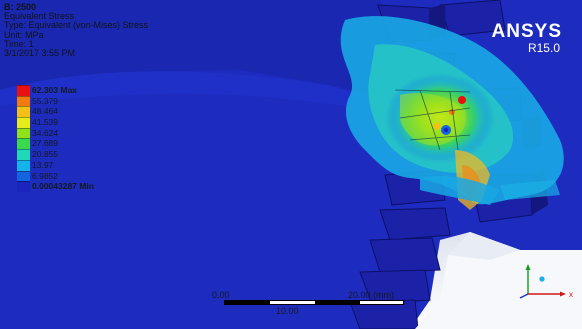 The image size is (582, 329). I want to click on legend-row: 0.00043287 Min, so click(87, 186).